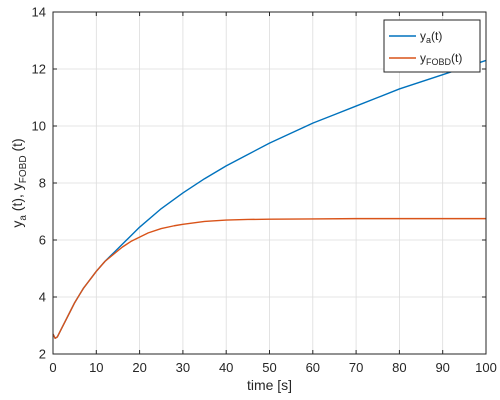 This screenshot has width=500, height=400. What do you see at coordinates (226, 367) in the screenshot?
I see `x-tick-label: 40` at bounding box center [226, 367].